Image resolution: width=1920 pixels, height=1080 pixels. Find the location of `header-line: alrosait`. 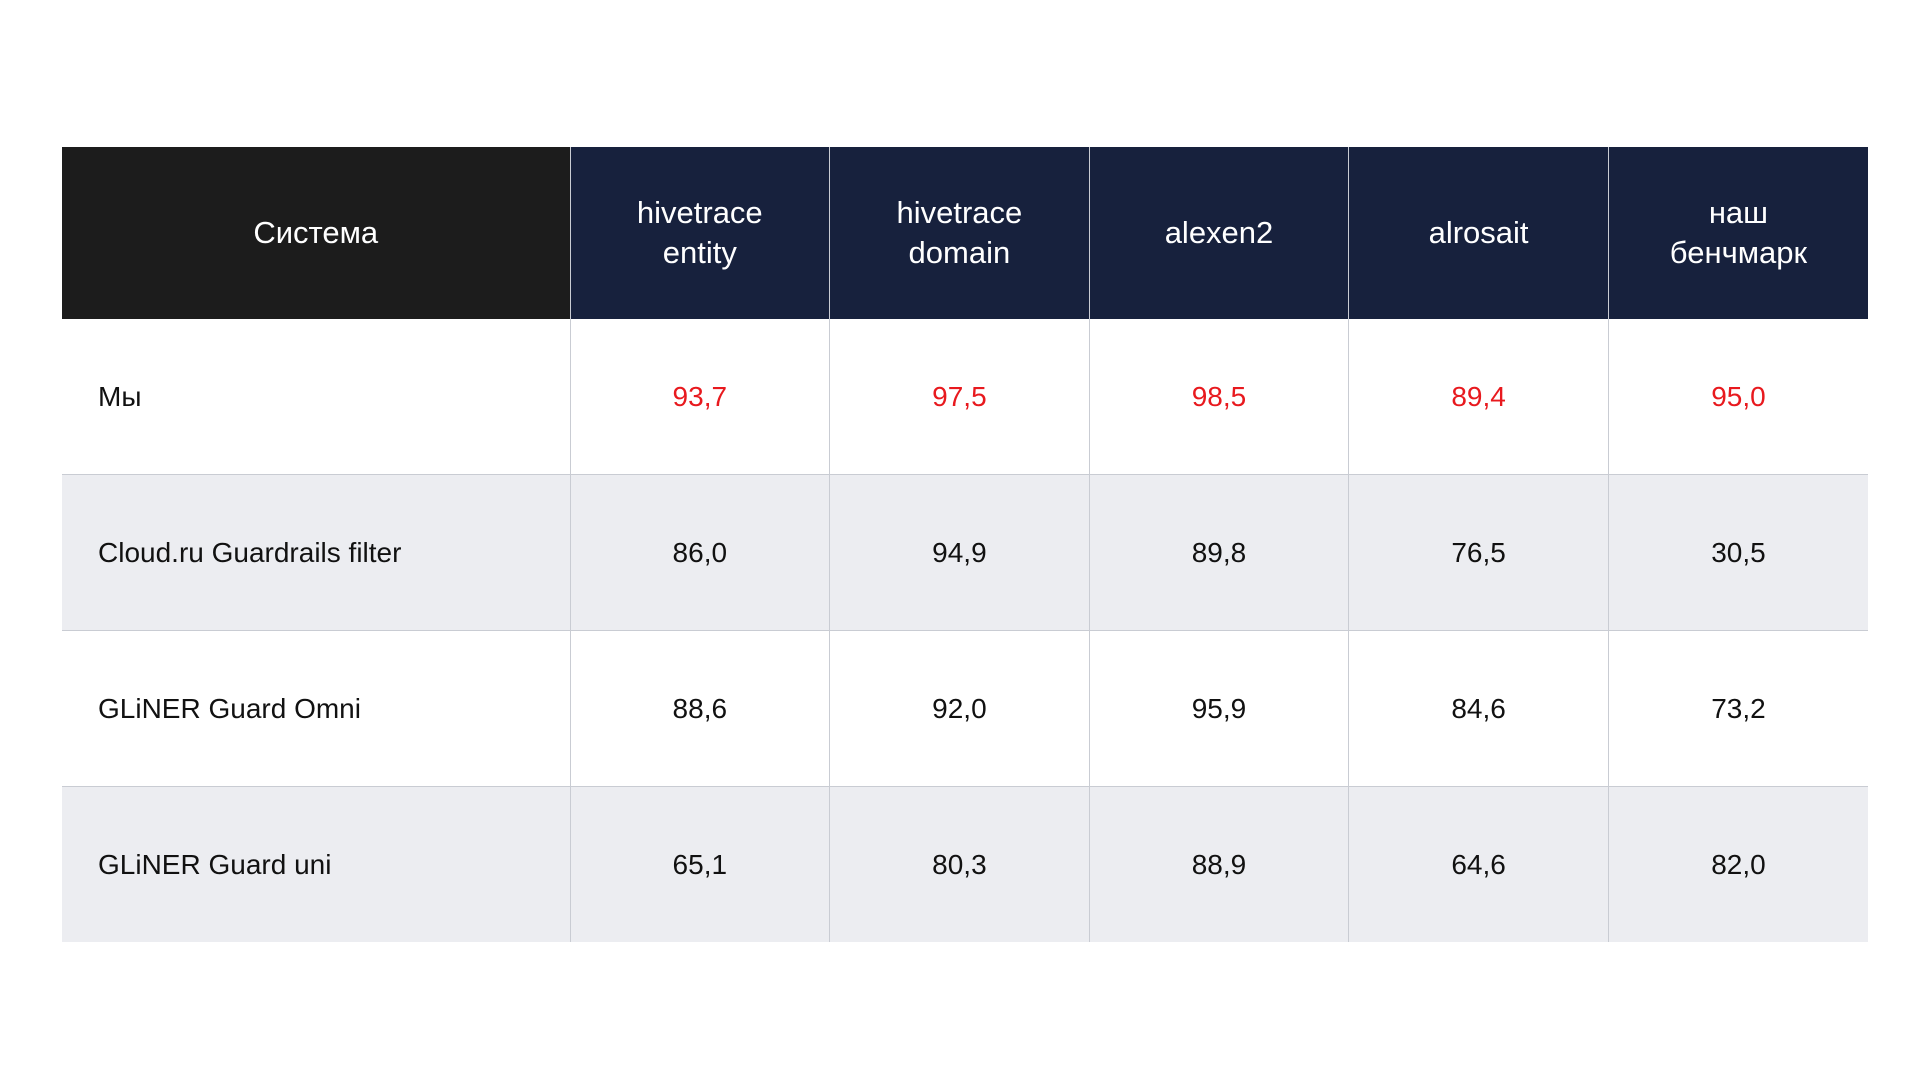

header-line: alrosait is located at coordinates (1478, 232).